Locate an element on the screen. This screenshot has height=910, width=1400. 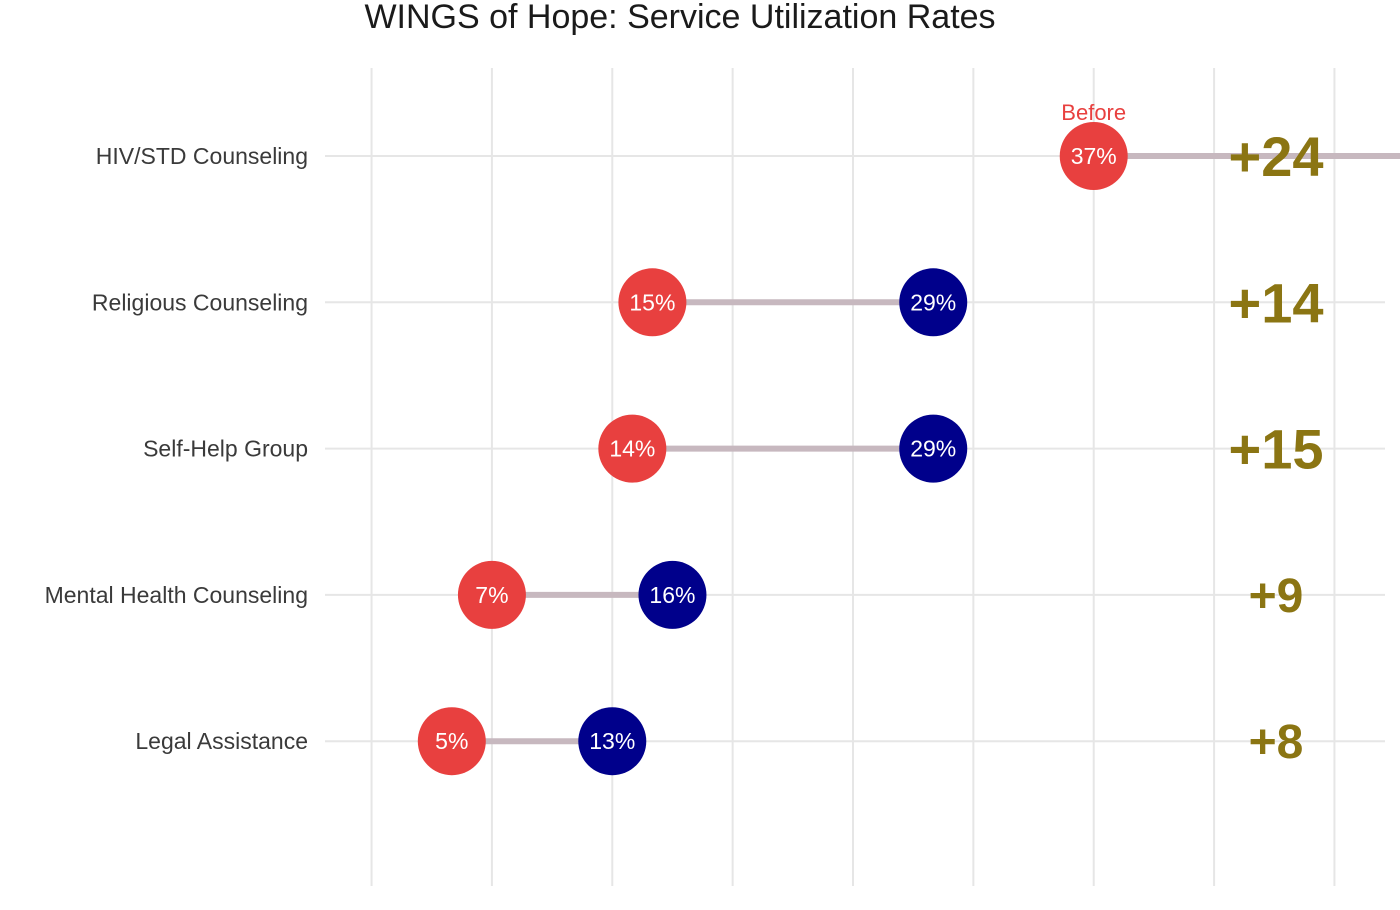
before-value-label: 14% is located at coordinates (632, 449).